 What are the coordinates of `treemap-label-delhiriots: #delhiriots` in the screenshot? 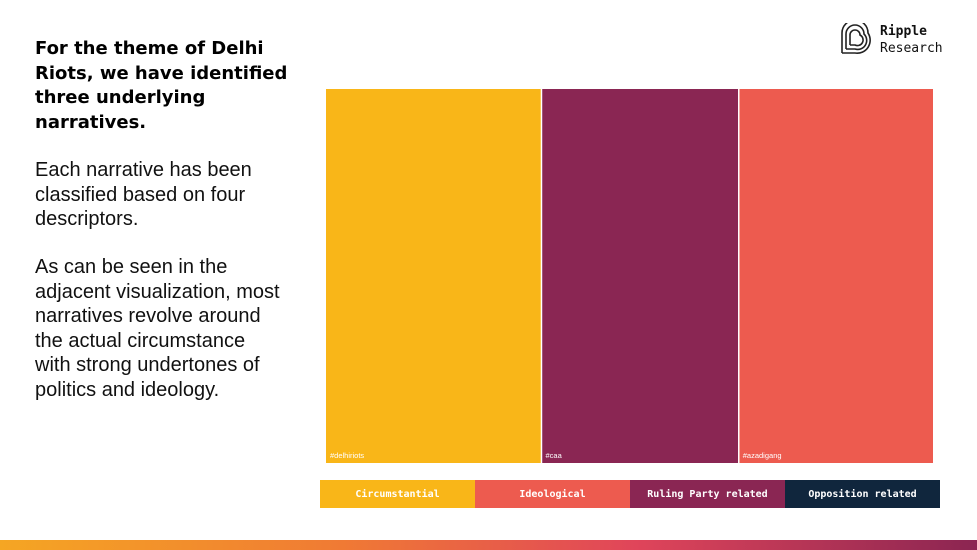 It's located at (347, 455).